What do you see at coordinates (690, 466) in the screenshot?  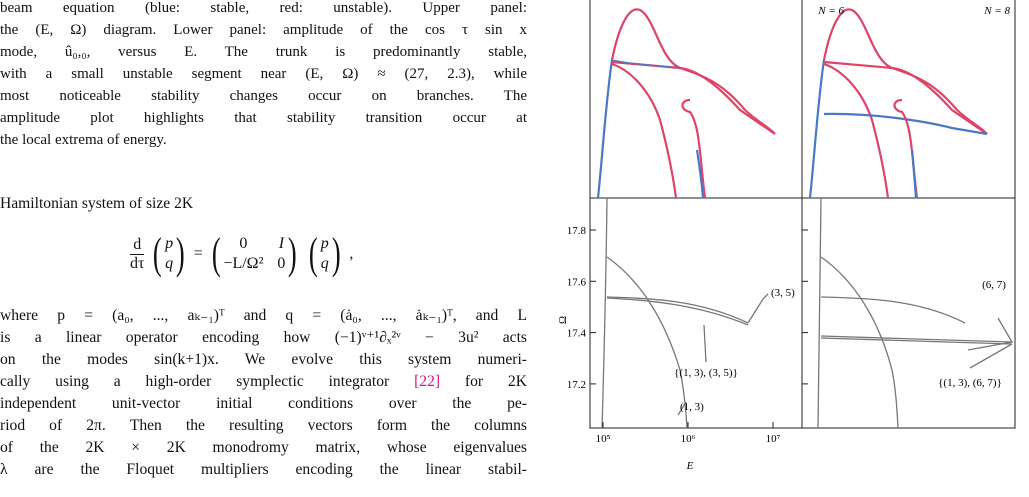 I see `x-axis-label: E` at bounding box center [690, 466].